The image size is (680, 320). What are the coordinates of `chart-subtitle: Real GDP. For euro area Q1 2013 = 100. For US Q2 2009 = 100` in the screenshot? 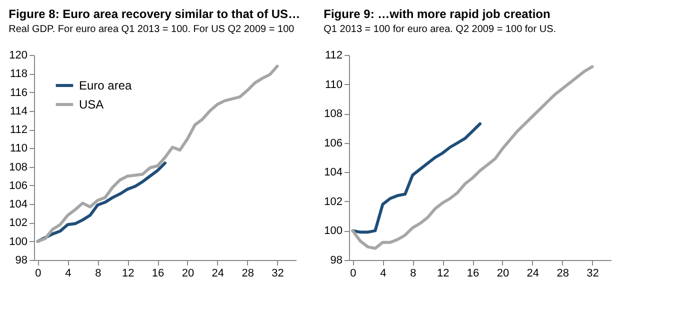 It's located at (151, 29).